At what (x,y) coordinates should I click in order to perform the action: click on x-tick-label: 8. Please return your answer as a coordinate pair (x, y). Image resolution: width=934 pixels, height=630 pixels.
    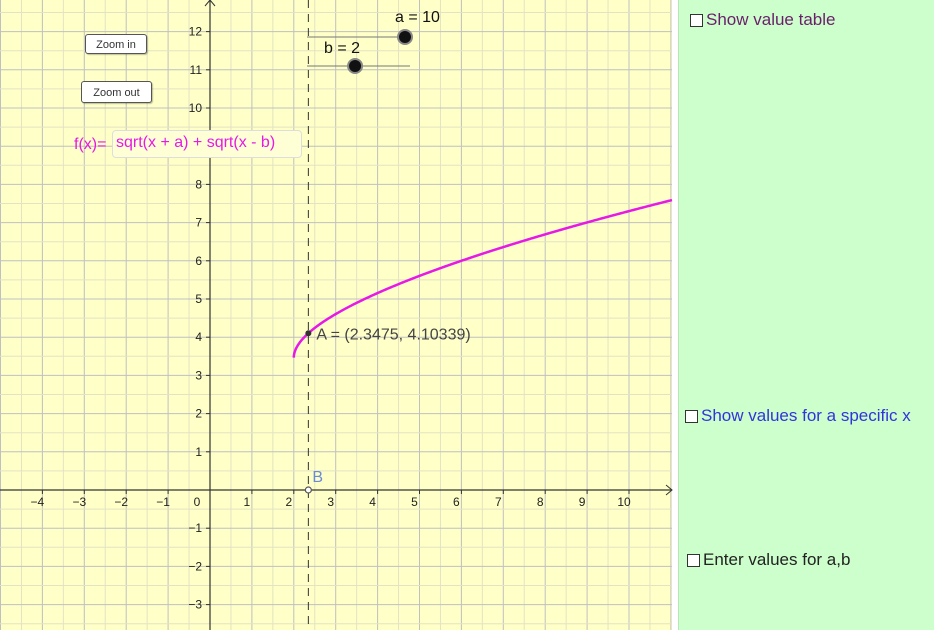
    Looking at the image, I should click on (540, 502).